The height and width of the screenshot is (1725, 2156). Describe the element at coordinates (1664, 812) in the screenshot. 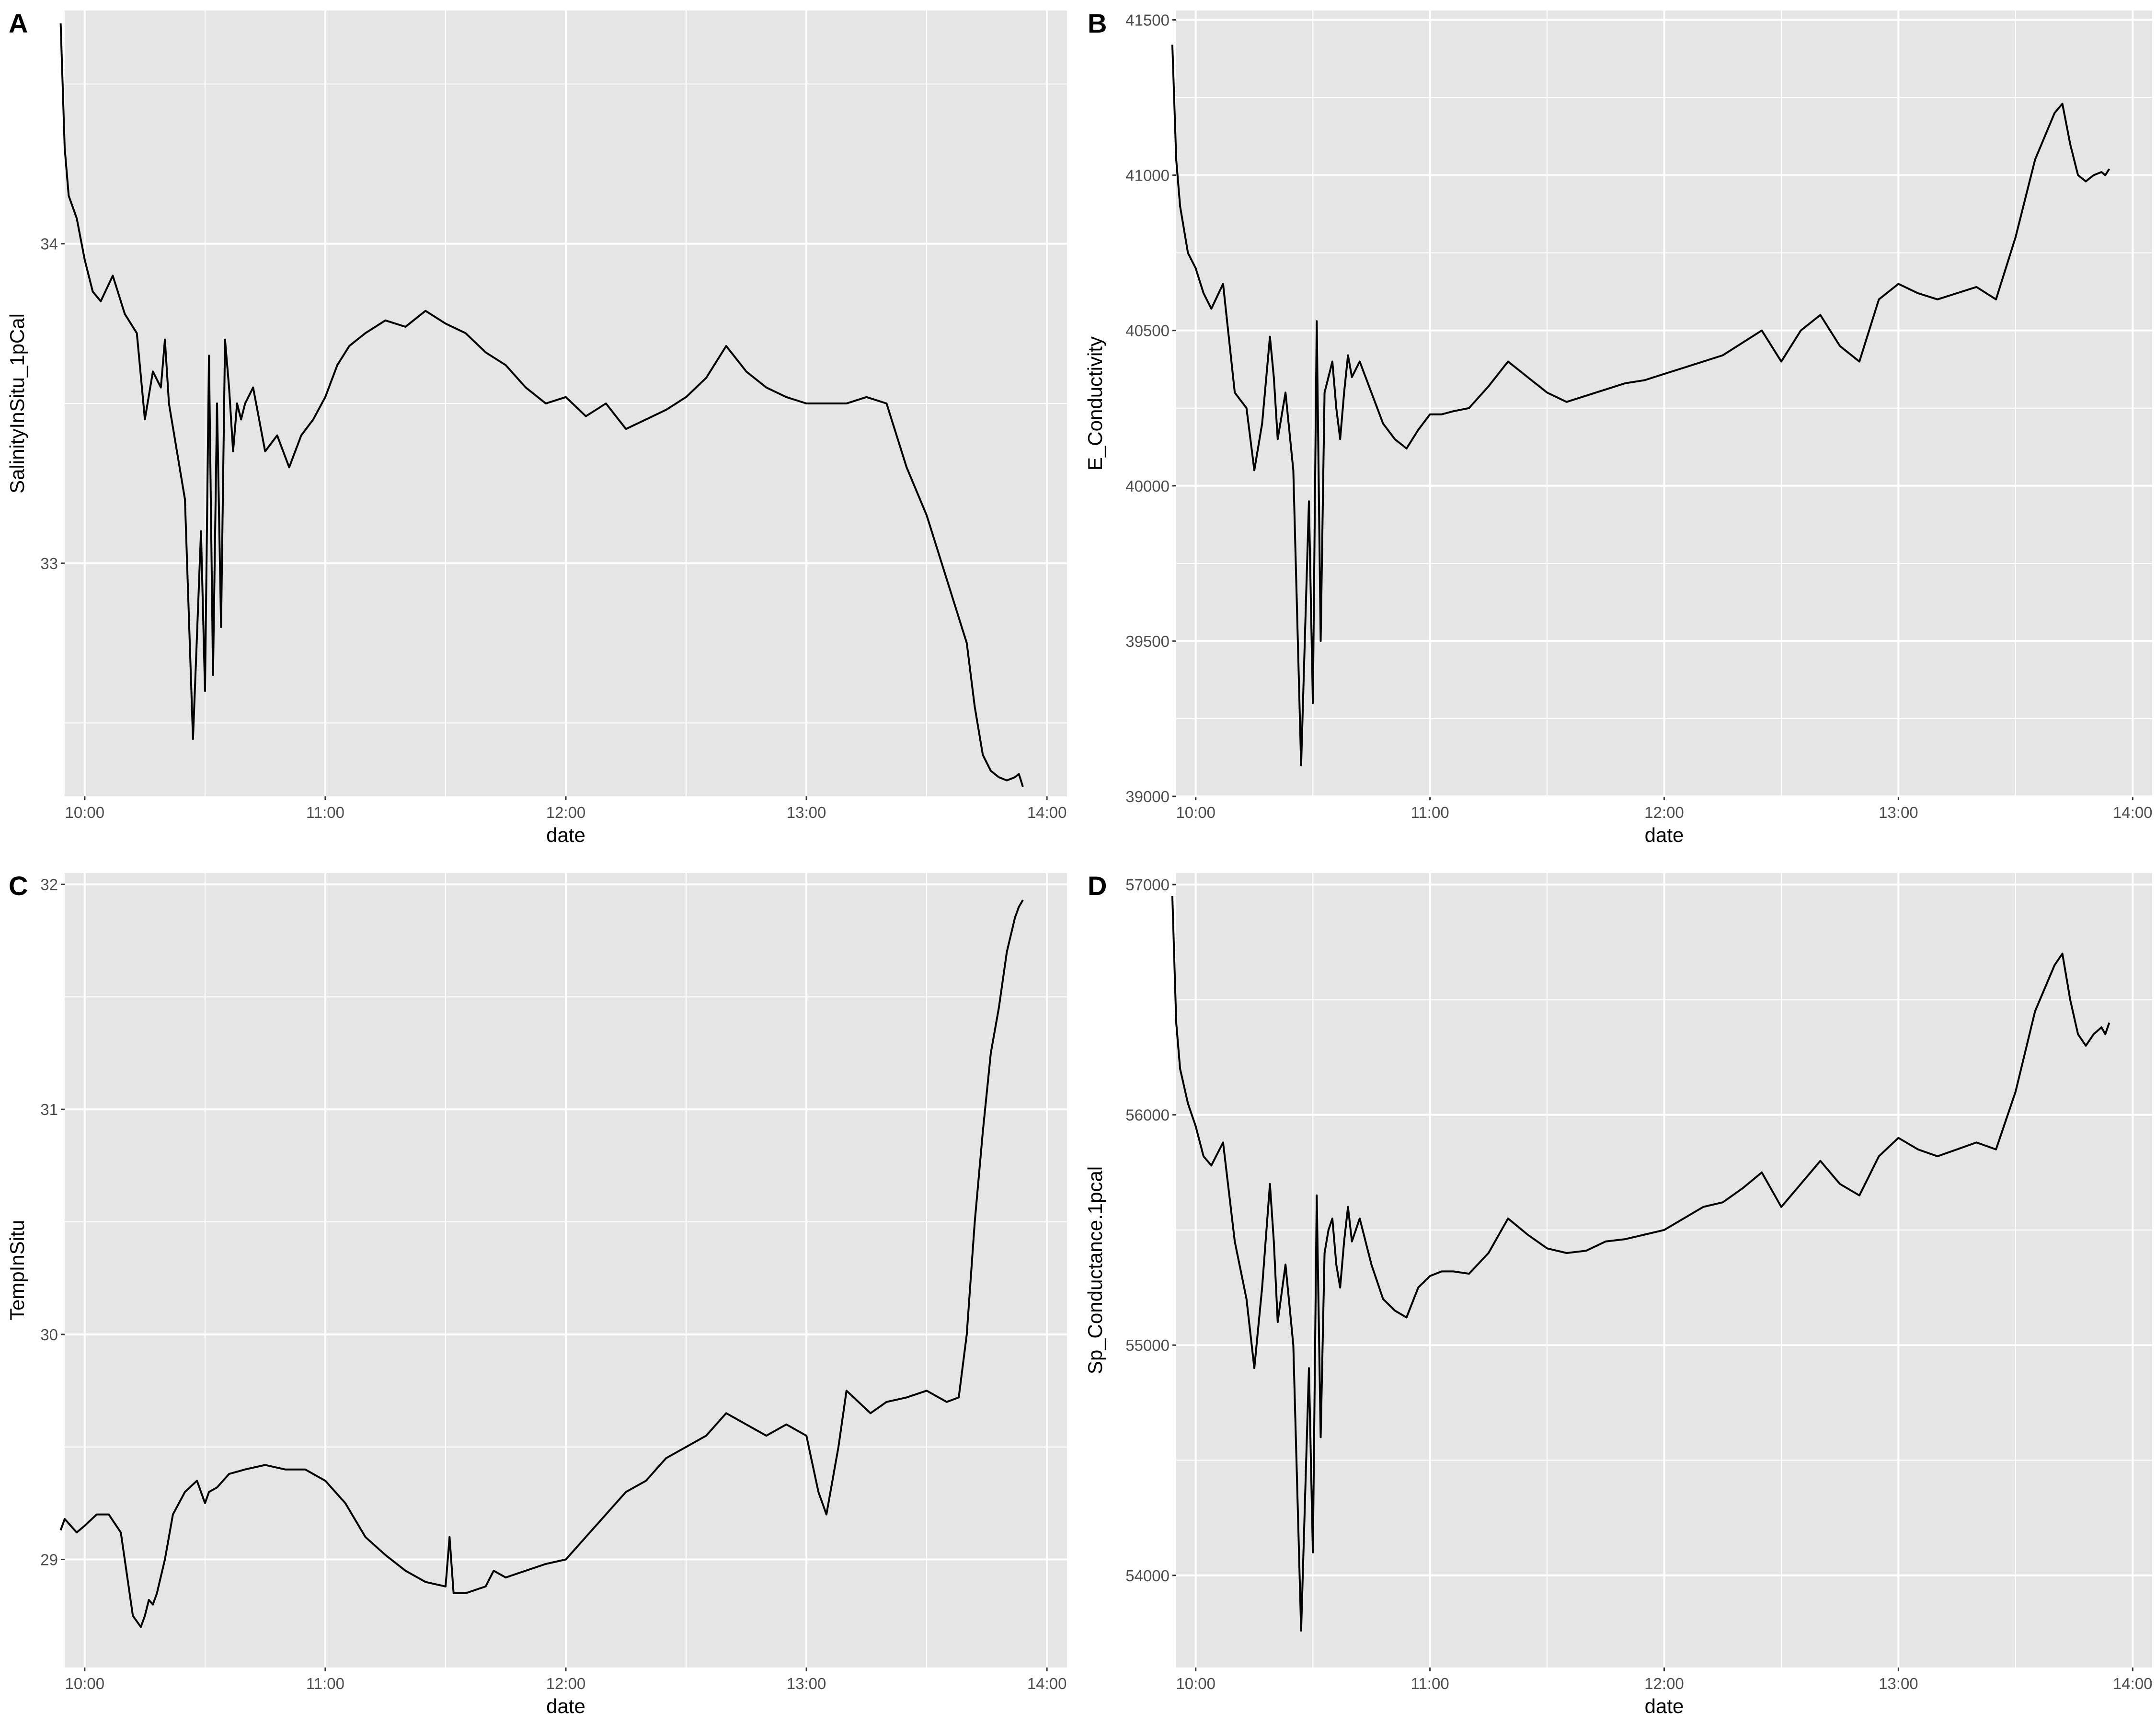

I see `panel-b-x-tick-label: 12:00` at that location.